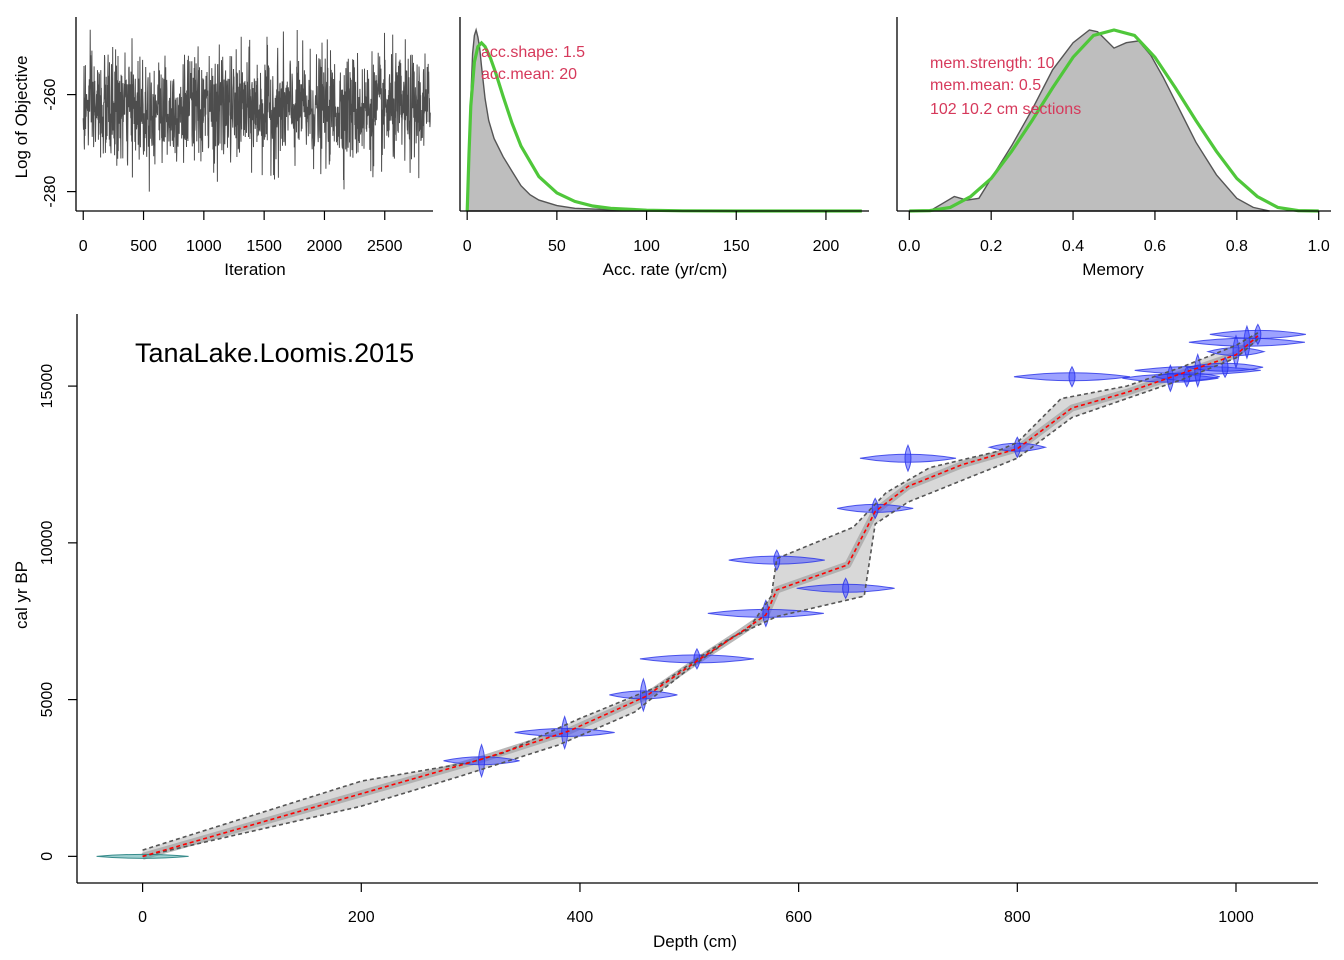  Describe the element at coordinates (991, 246) in the screenshot. I see `memory-xtick-label: 0.2` at that location.